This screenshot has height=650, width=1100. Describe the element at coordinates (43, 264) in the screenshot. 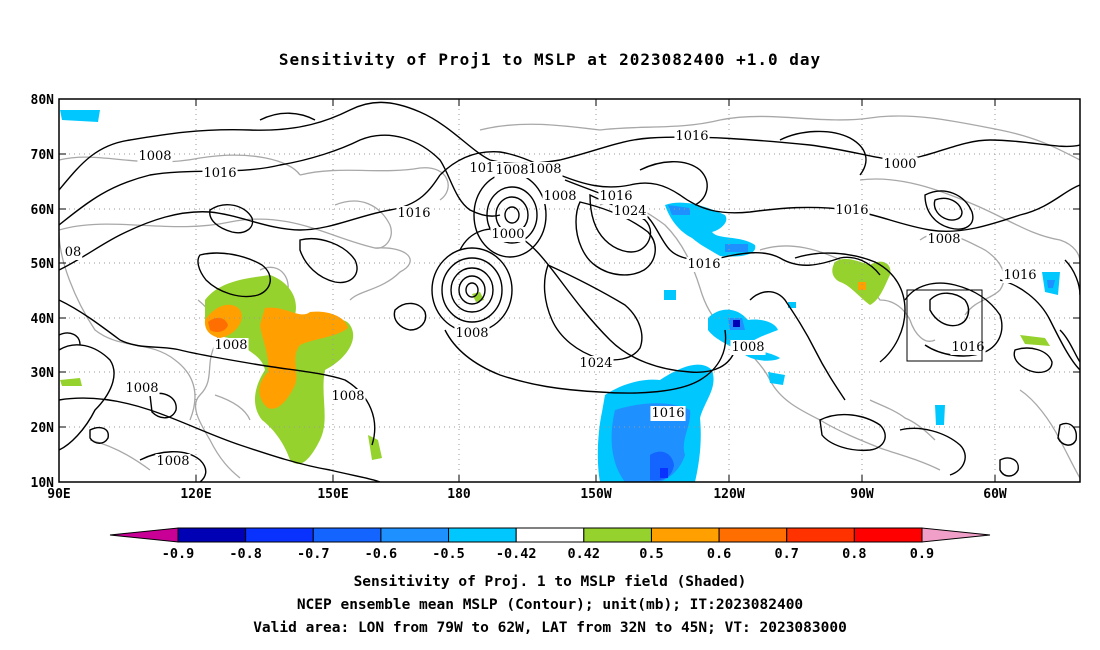

I see `lat-label: 50N` at that location.